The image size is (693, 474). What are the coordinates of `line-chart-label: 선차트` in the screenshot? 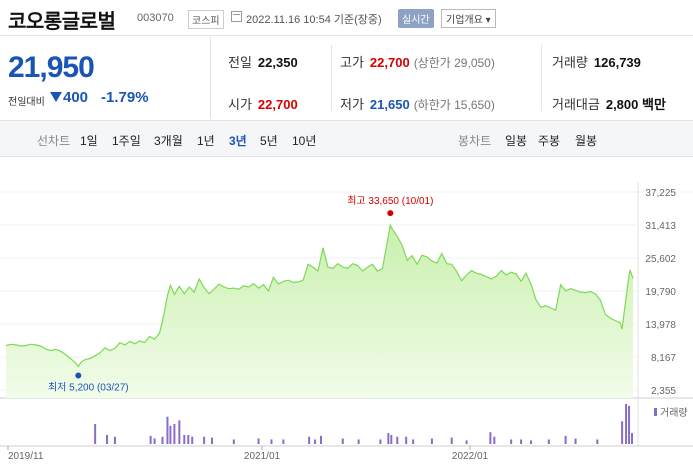 It's located at (54, 141).